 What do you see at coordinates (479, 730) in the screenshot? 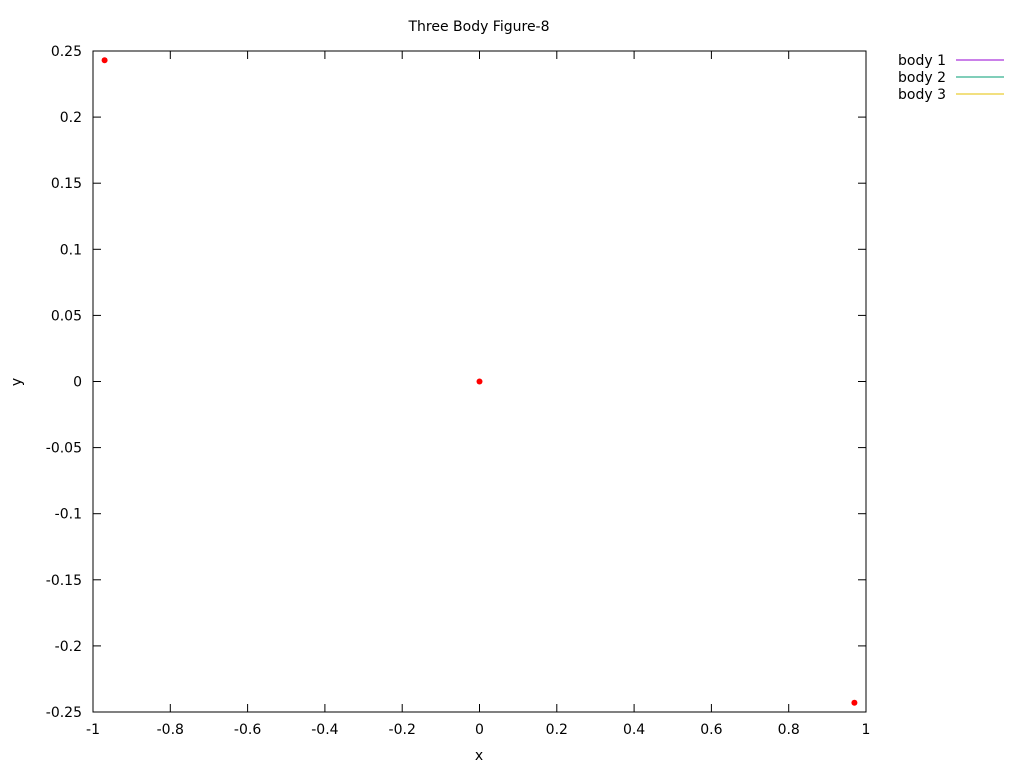
I see `x-tick-label: 0` at bounding box center [479, 730].